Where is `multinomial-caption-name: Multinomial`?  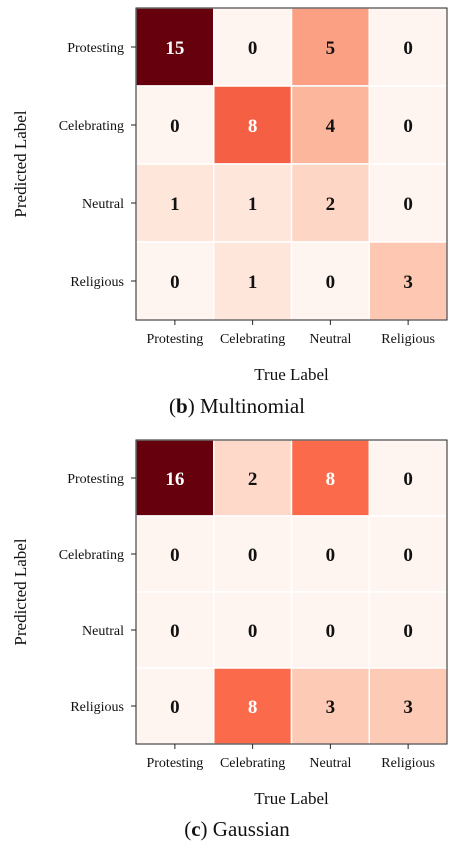
multinomial-caption-name: Multinomial is located at coordinates (252, 406).